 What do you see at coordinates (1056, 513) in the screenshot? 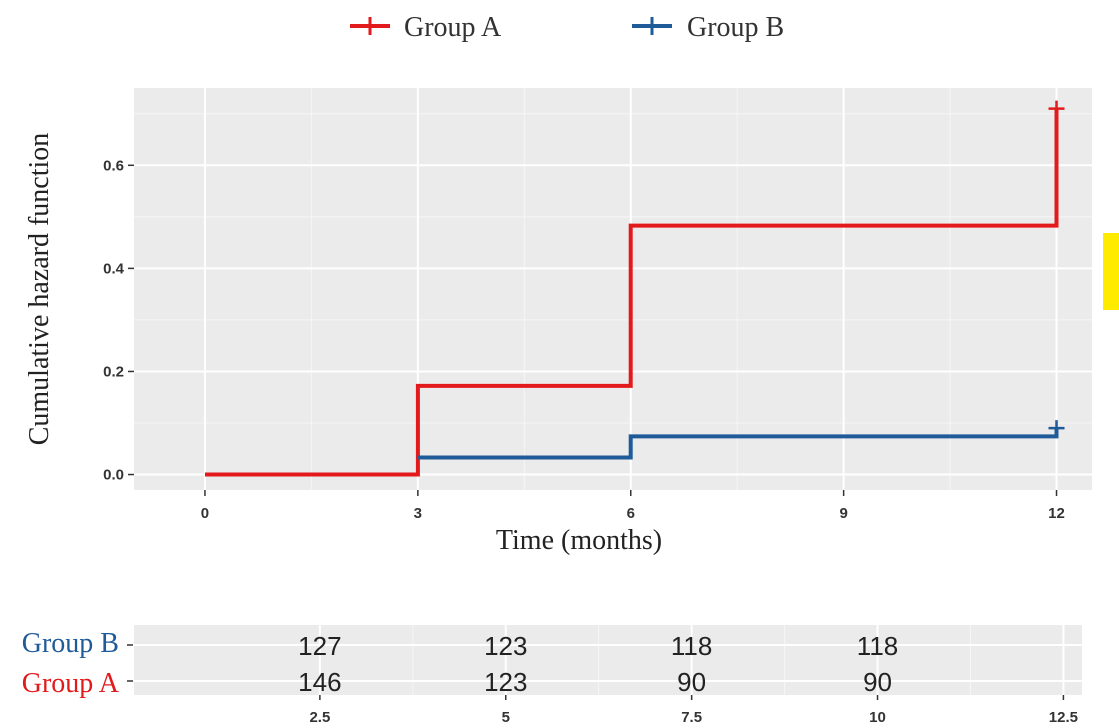
I see `x-tick-label-12: 12` at bounding box center [1056, 513].